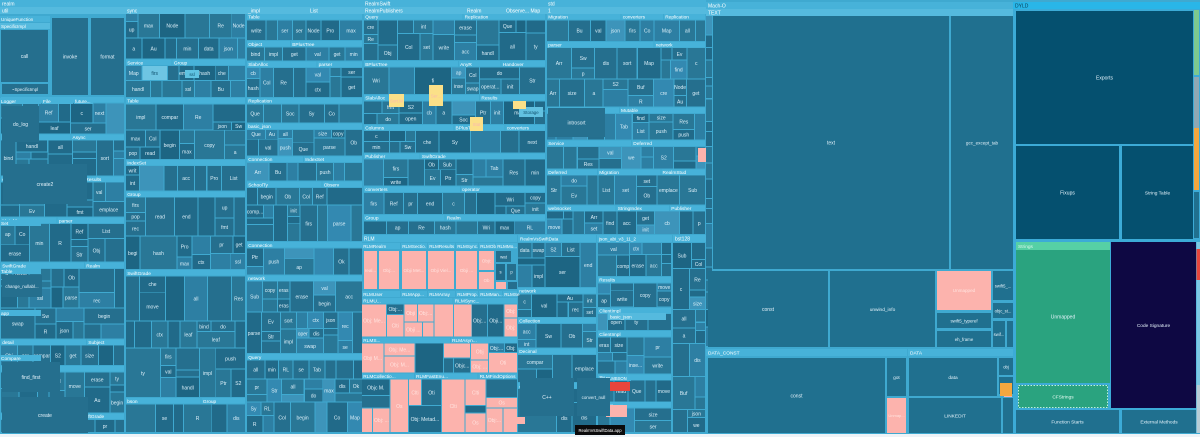 This screenshot has height=437, width=1200. I want to click on svg-text: copy, so click(664, 300).